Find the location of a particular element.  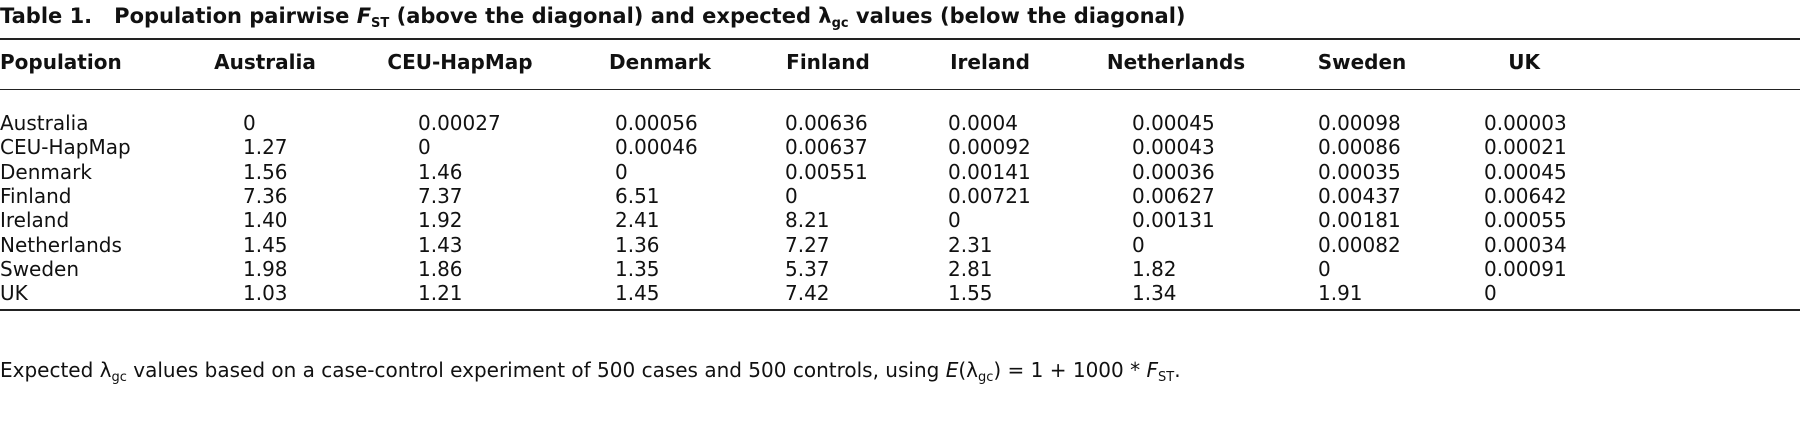

bottom-rule is located at coordinates (900, 310).